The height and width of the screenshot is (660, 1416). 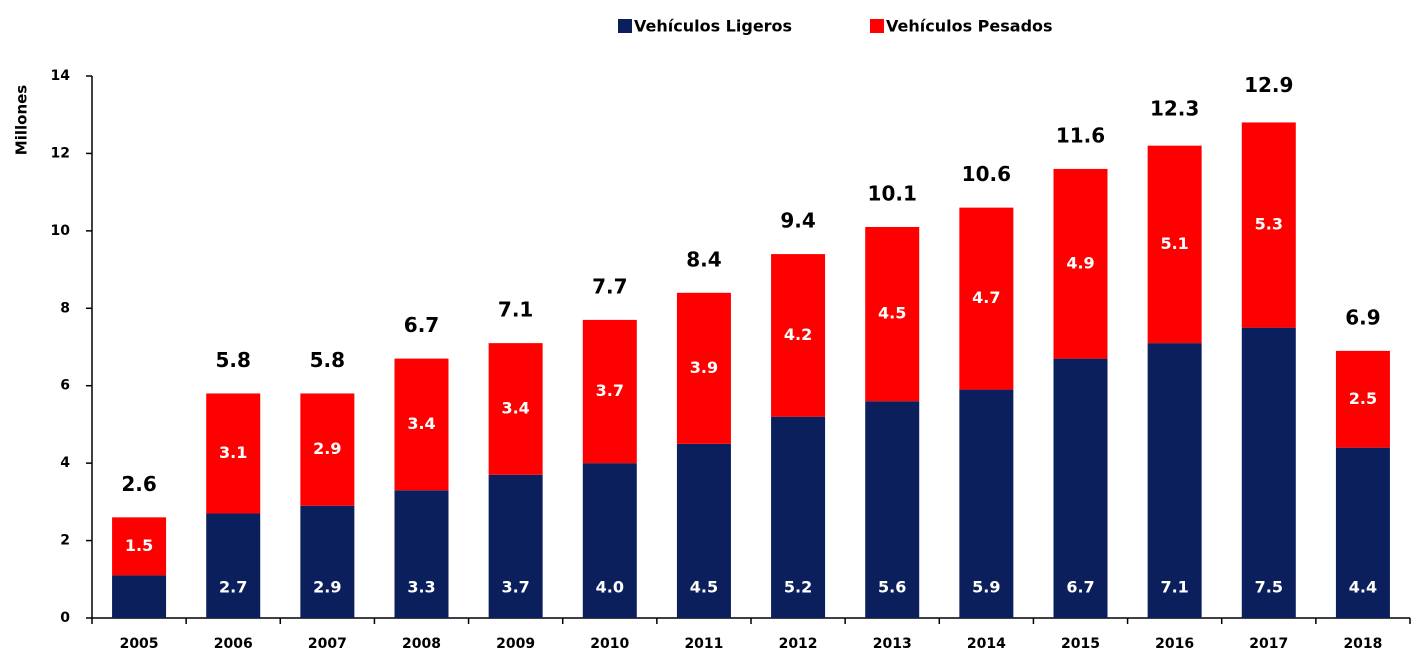 I want to click on data-label: 3.1, so click(x=233, y=452).